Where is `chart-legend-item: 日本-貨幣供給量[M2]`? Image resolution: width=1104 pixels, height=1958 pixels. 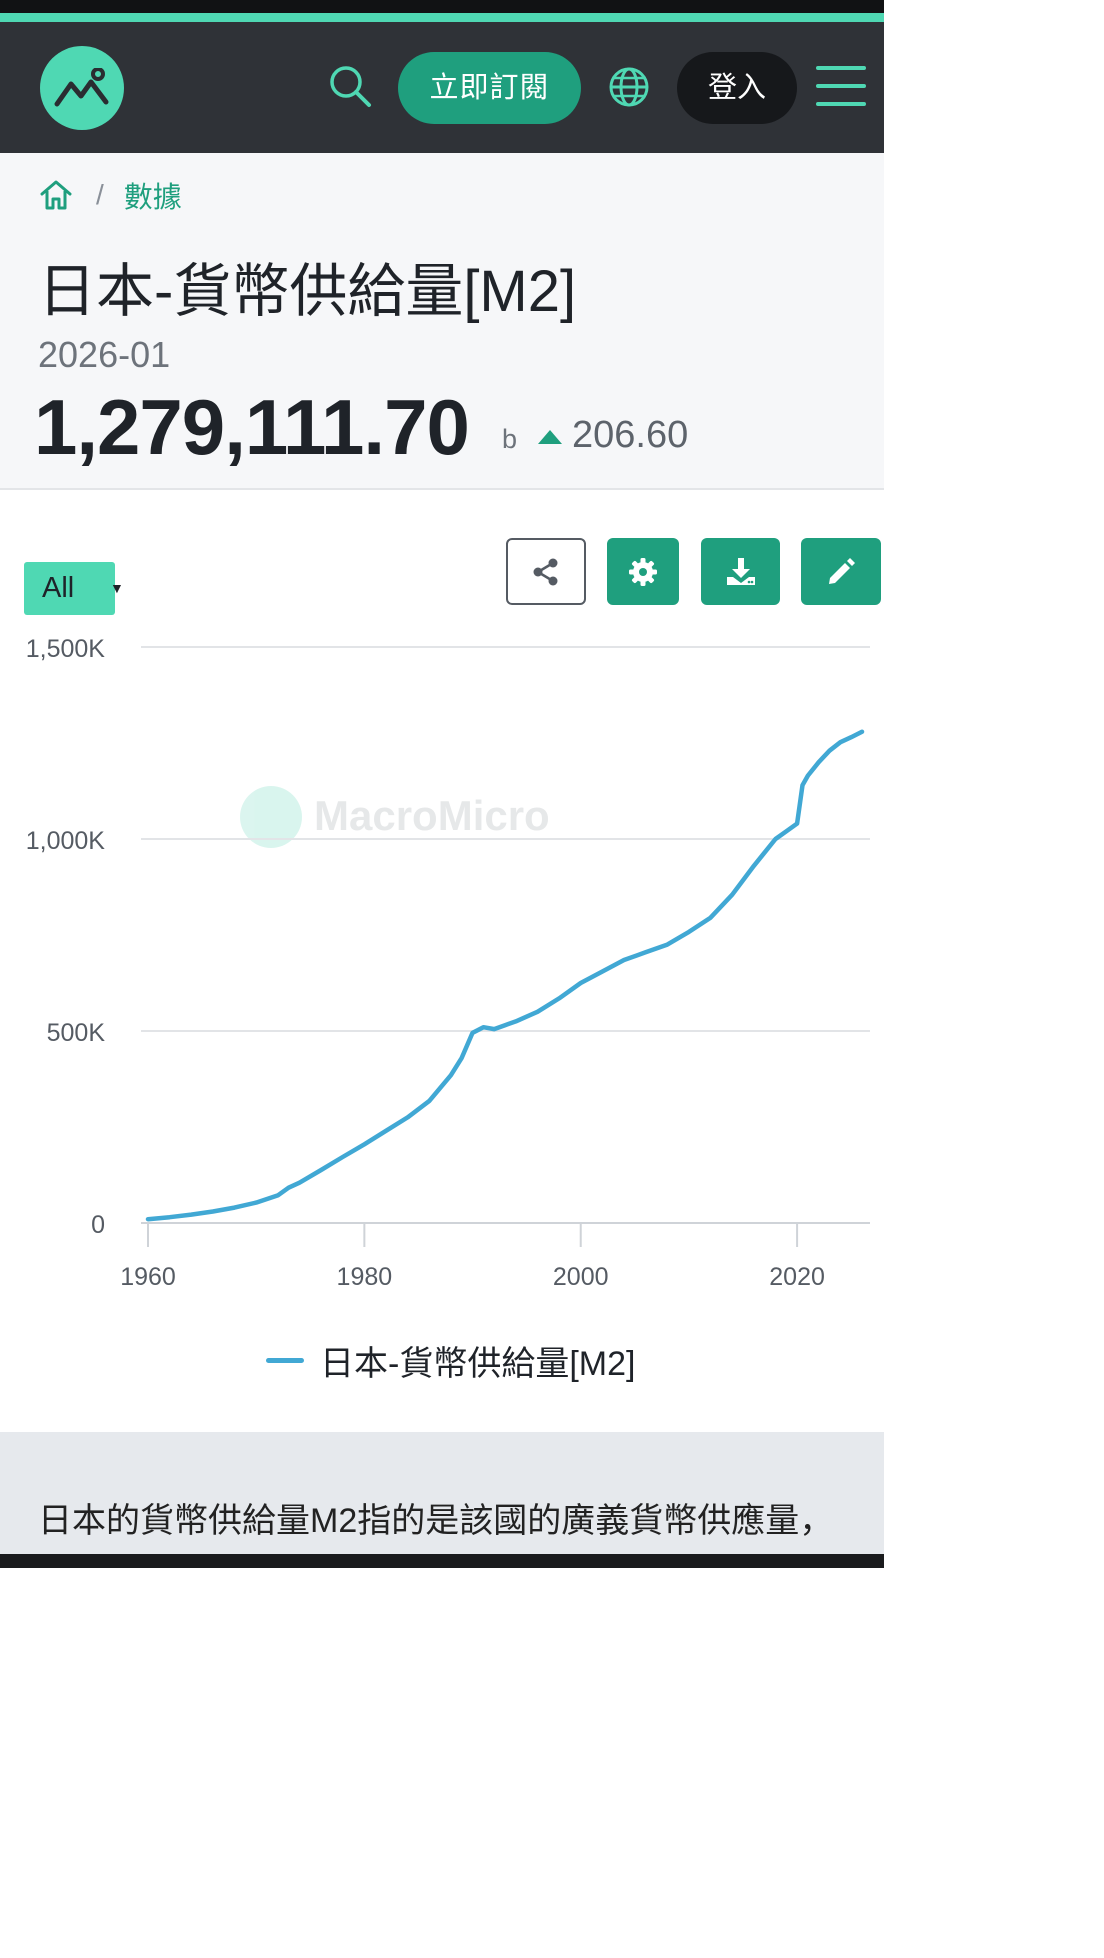
chart-legend-item: 日本-貨幣供給量[M2] is located at coordinates (451, 1360).